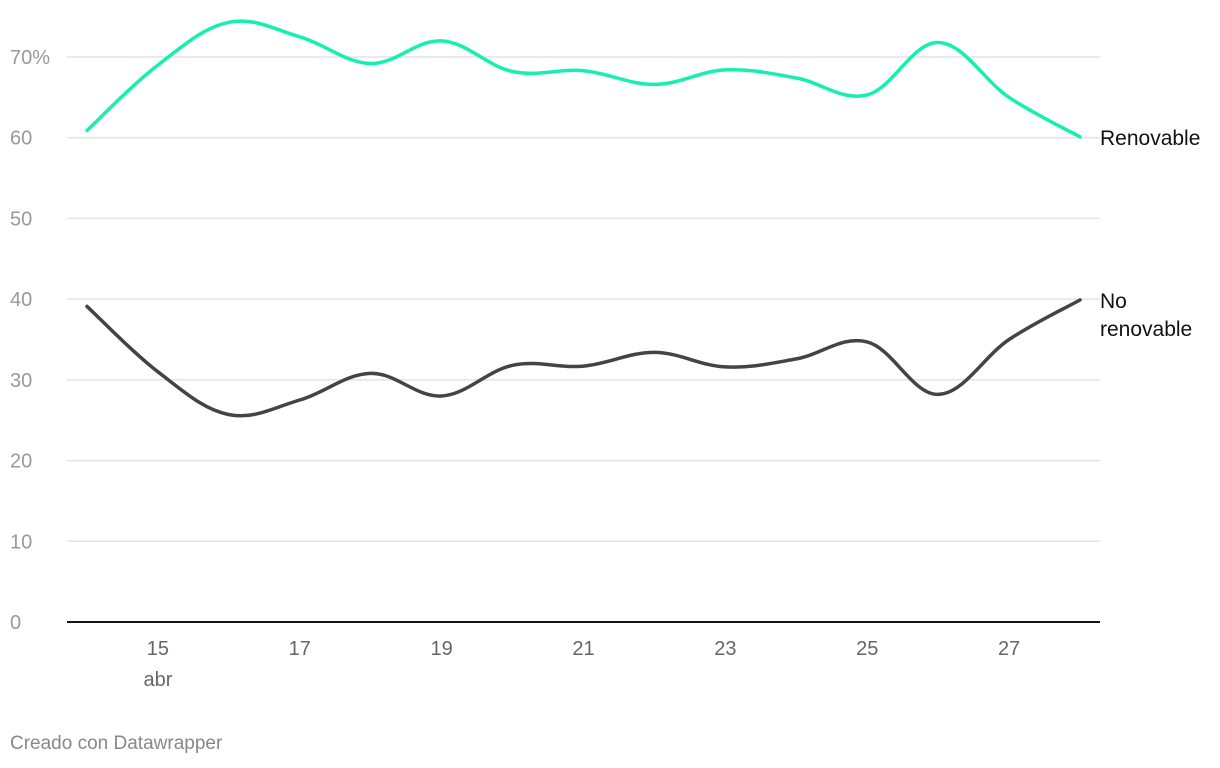 This screenshot has height=768, width=1220. I want to click on y-tick-label: 0, so click(15, 623).